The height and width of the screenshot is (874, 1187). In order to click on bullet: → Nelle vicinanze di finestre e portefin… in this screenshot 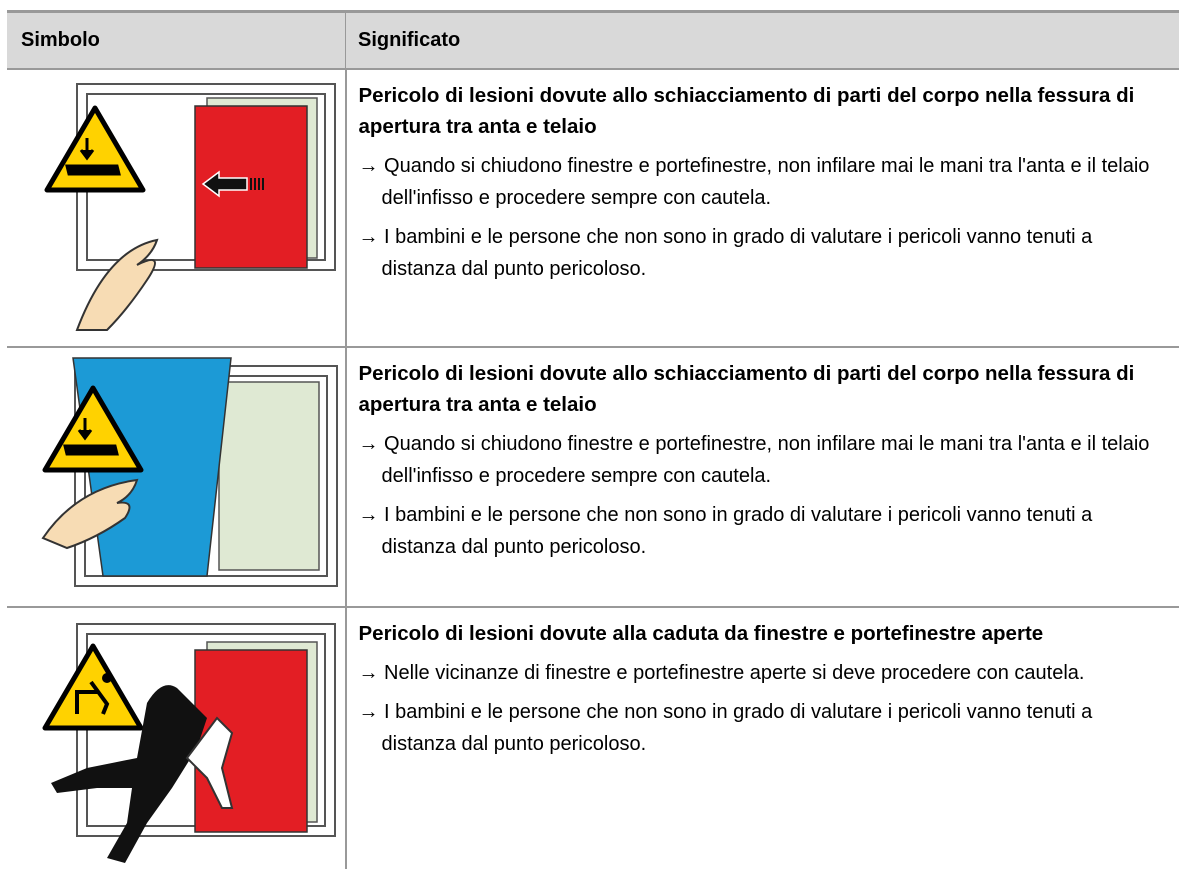, I will do `click(721, 673)`.